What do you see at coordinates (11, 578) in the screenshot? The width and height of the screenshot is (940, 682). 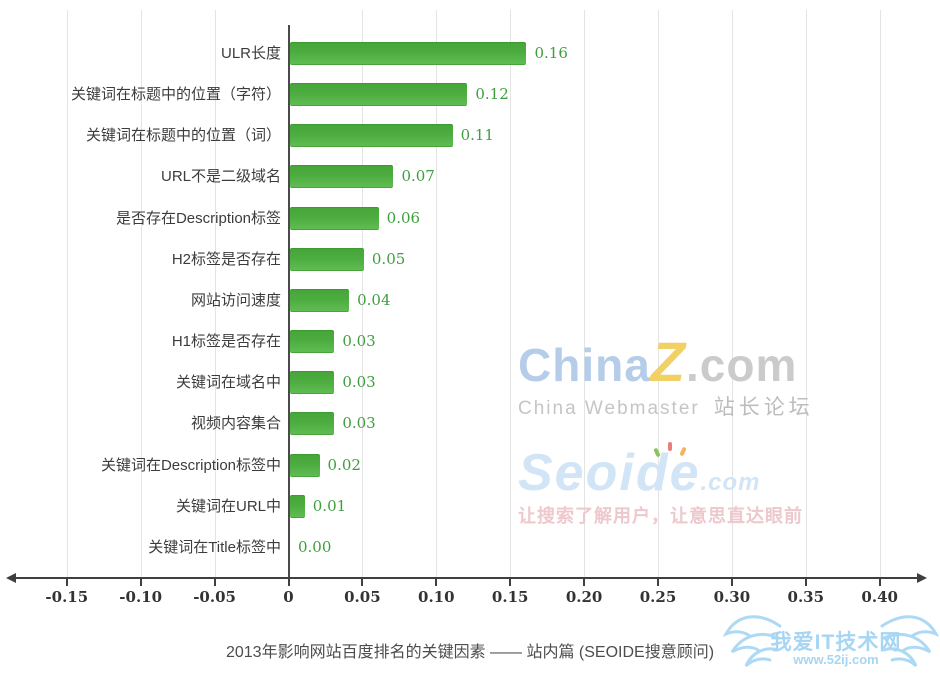 I see `axis-arrow-left-icon` at bounding box center [11, 578].